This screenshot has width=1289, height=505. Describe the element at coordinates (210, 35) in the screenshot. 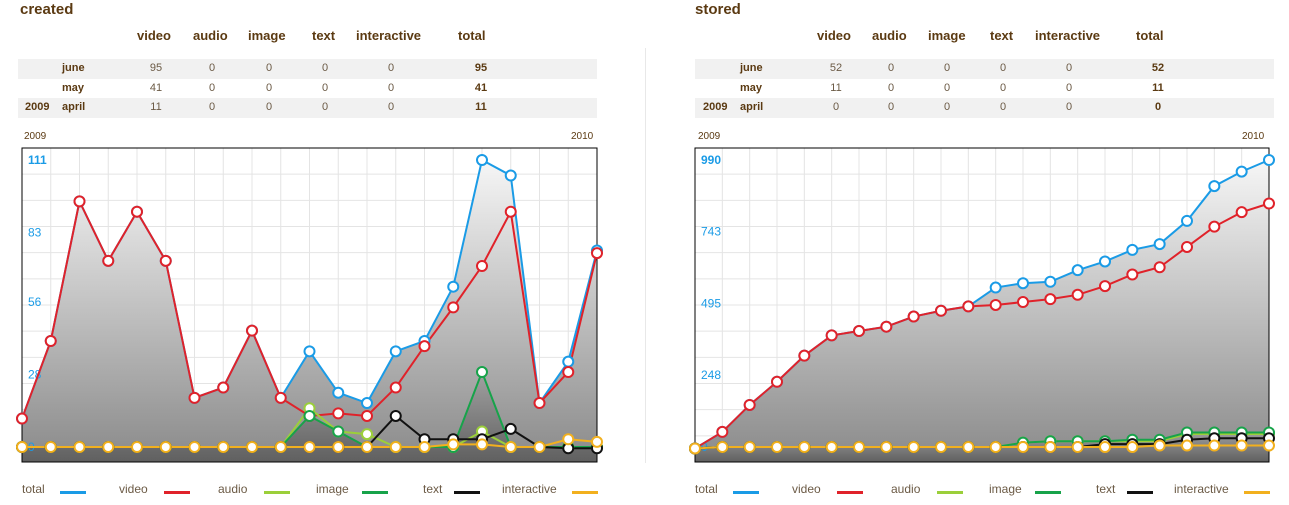

I see `col-header-audio: audio` at that location.